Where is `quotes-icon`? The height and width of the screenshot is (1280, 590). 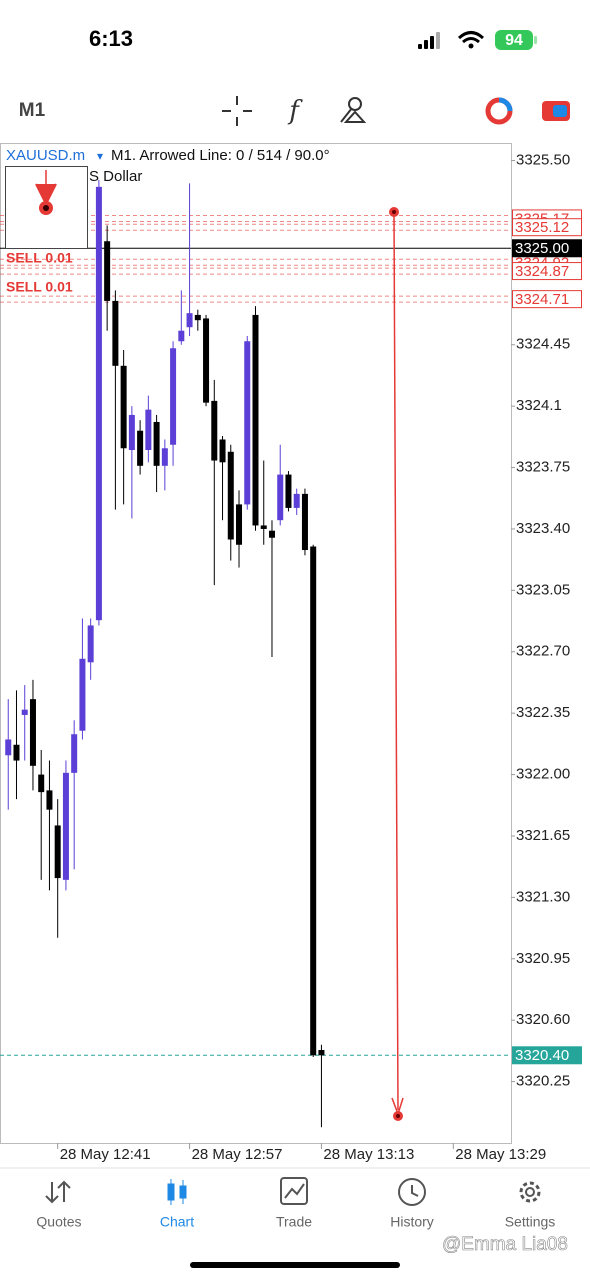 quotes-icon is located at coordinates (58, 1192).